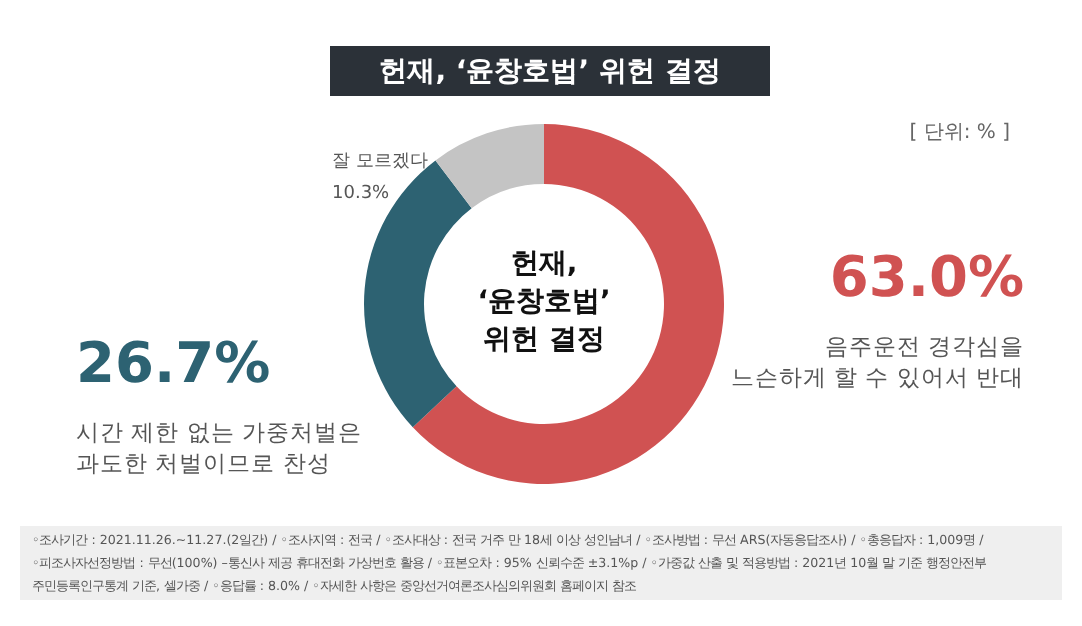 The height and width of the screenshot is (626, 1082). What do you see at coordinates (877, 361) in the screenshot?
I see `slice-label: 음주운전 경각심을 느슨하게 할 수 있어서 반대` at bounding box center [877, 361].